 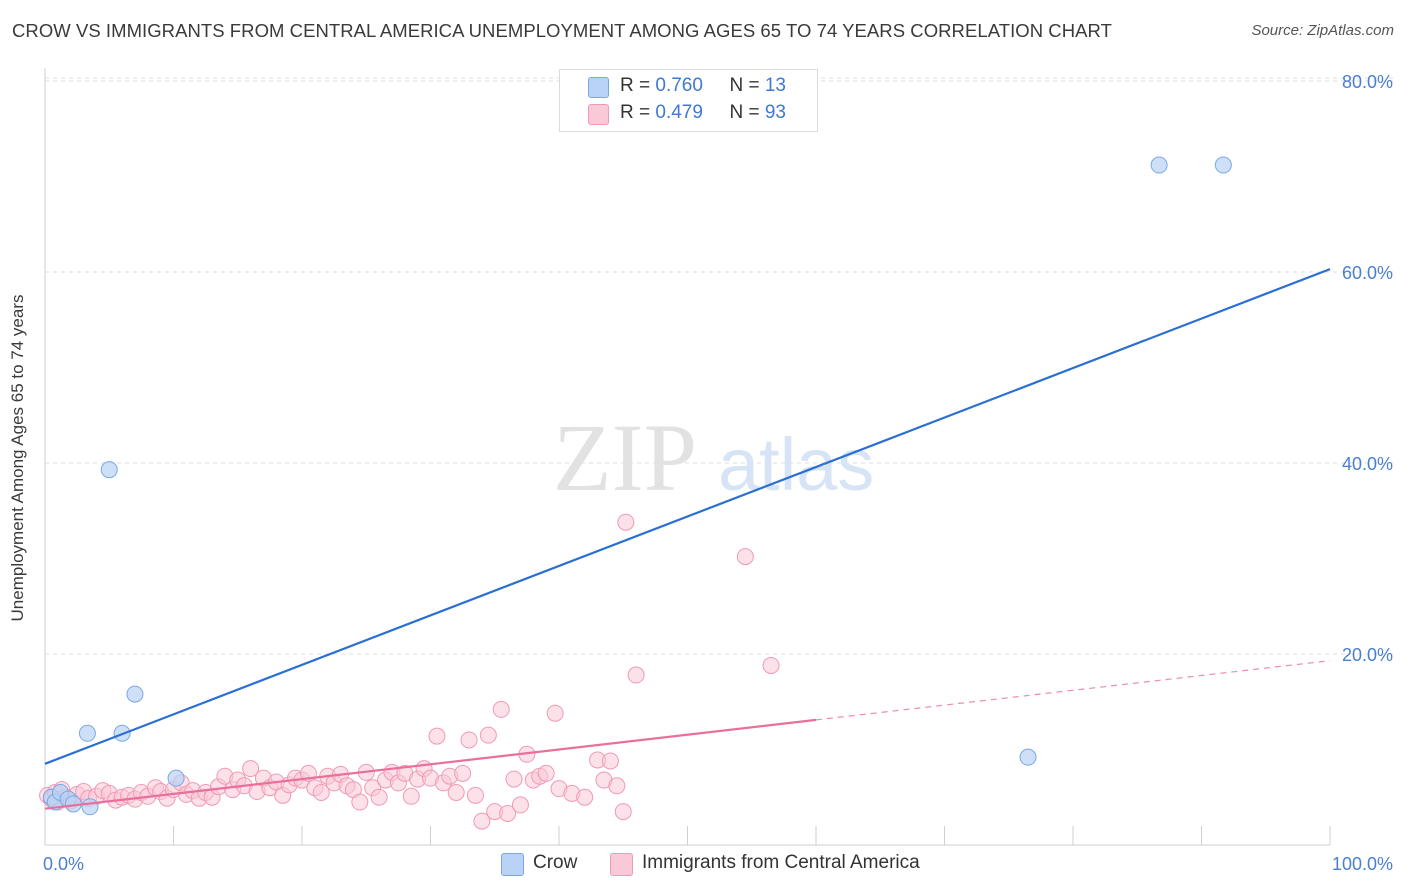 What do you see at coordinates (598, 114) in the screenshot?
I see `immigrants-swatch` at bounding box center [598, 114].